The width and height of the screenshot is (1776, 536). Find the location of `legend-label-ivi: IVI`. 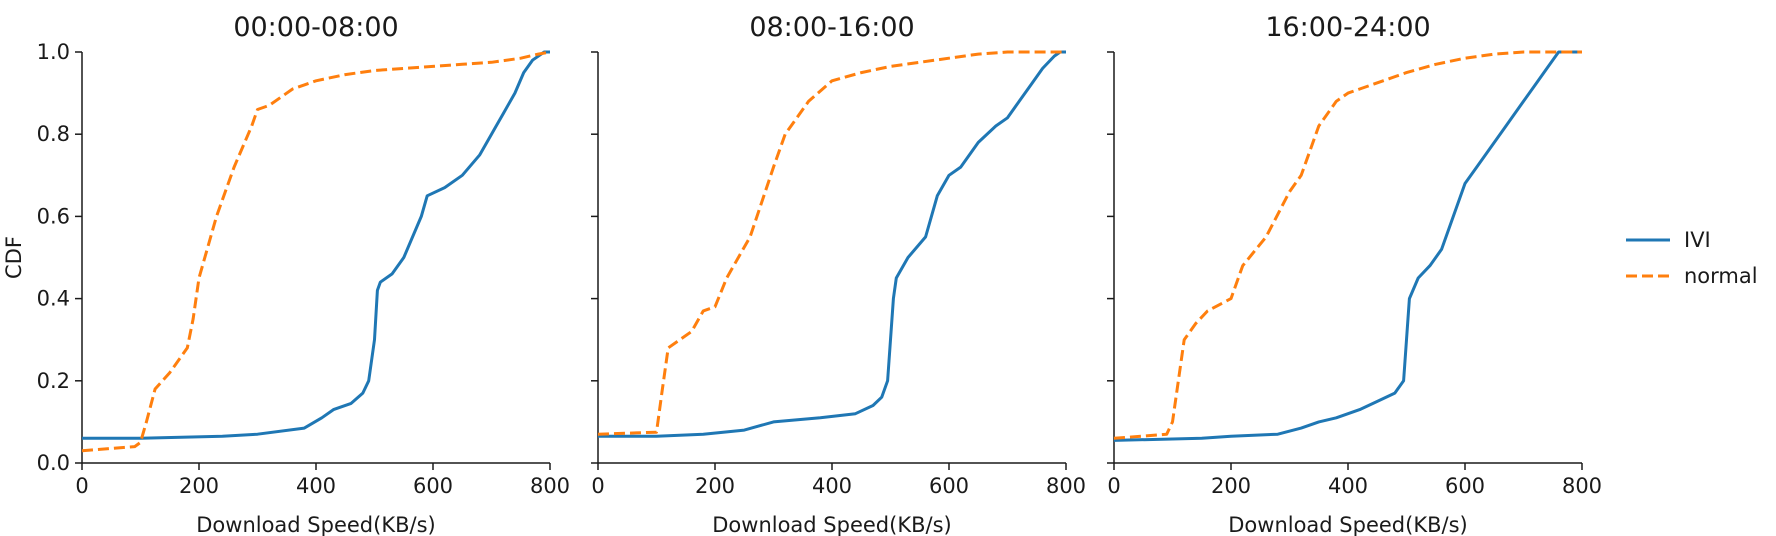

legend-label-ivi: IVI is located at coordinates (1697, 240).